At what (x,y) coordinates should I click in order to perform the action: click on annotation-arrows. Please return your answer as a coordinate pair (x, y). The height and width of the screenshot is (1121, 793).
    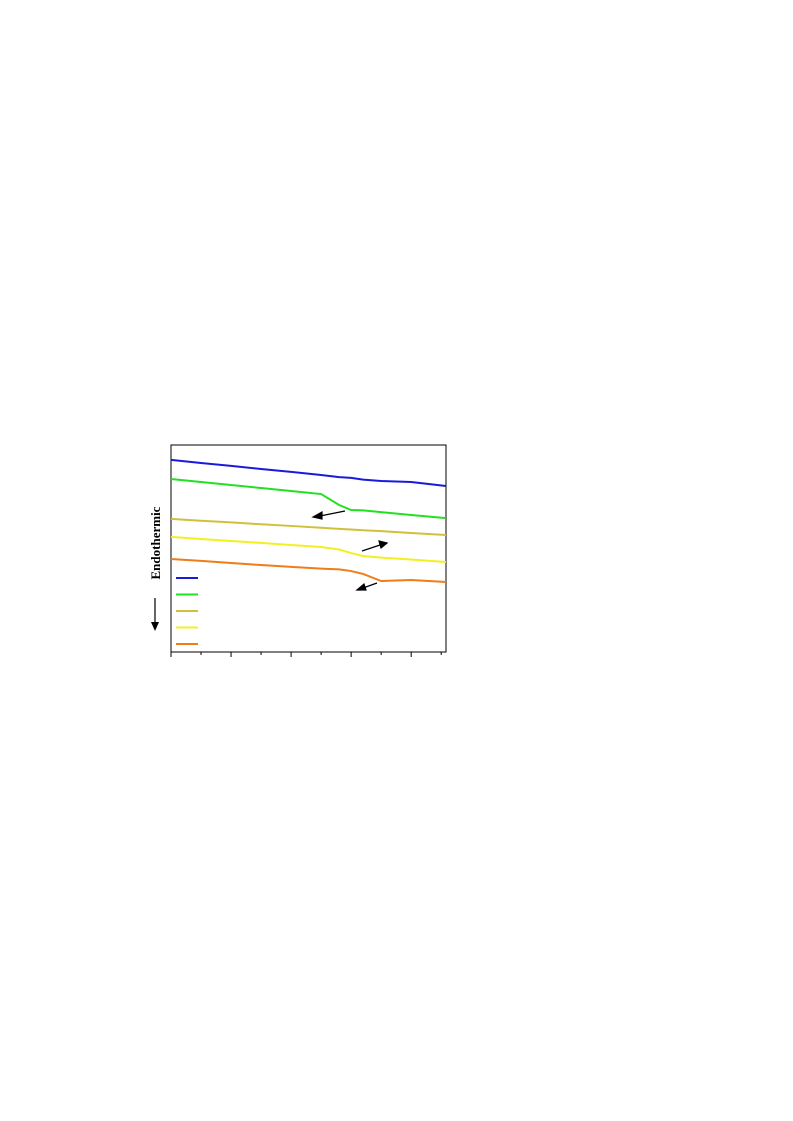
    Looking at the image, I should click on (350, 550).